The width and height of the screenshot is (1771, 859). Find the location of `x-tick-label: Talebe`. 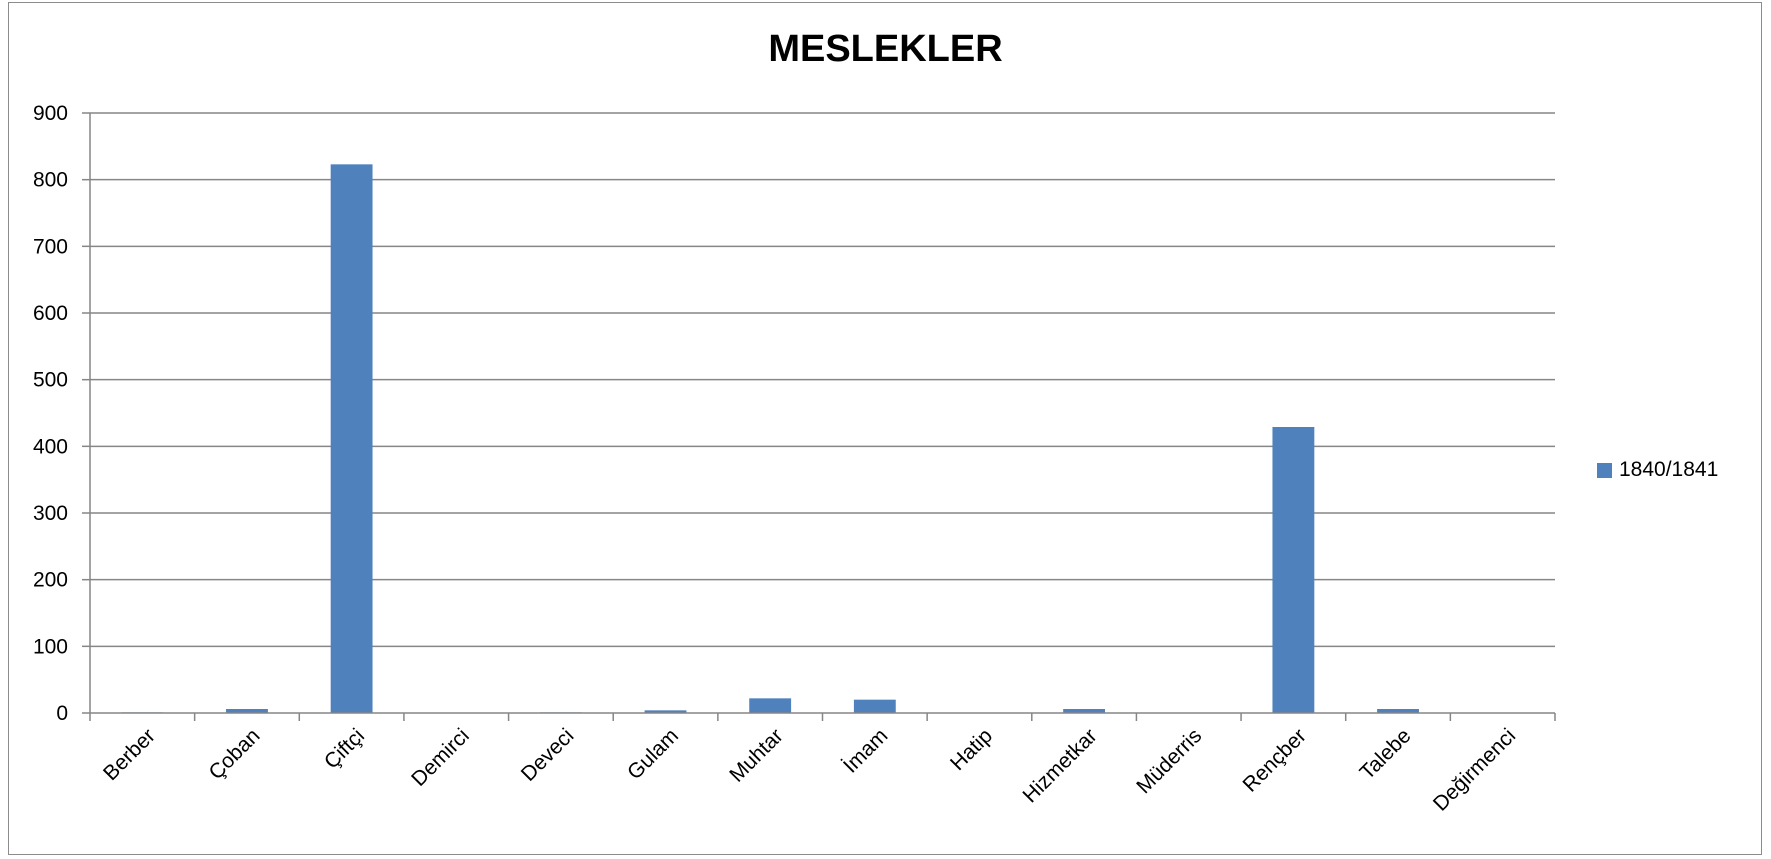

x-tick-label: Talebe is located at coordinates (1386, 754).